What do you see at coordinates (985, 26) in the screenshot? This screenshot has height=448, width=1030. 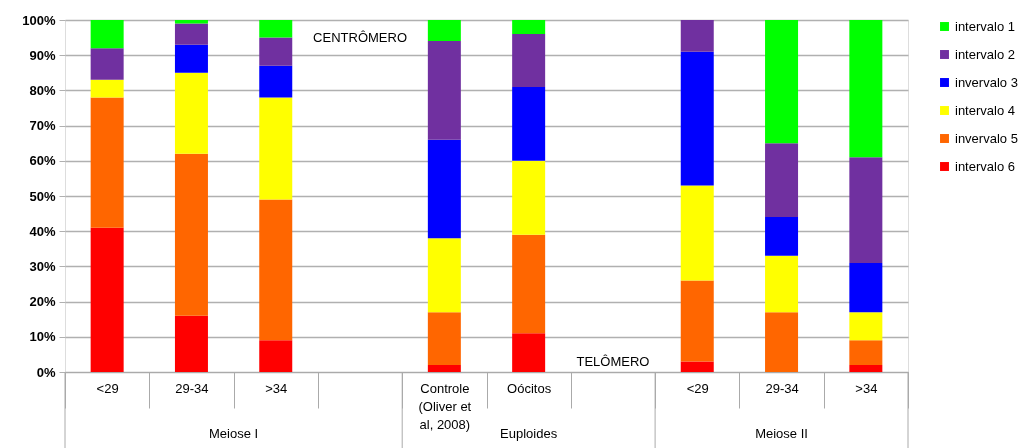 I see `legend-label: intervalo 1` at bounding box center [985, 26].